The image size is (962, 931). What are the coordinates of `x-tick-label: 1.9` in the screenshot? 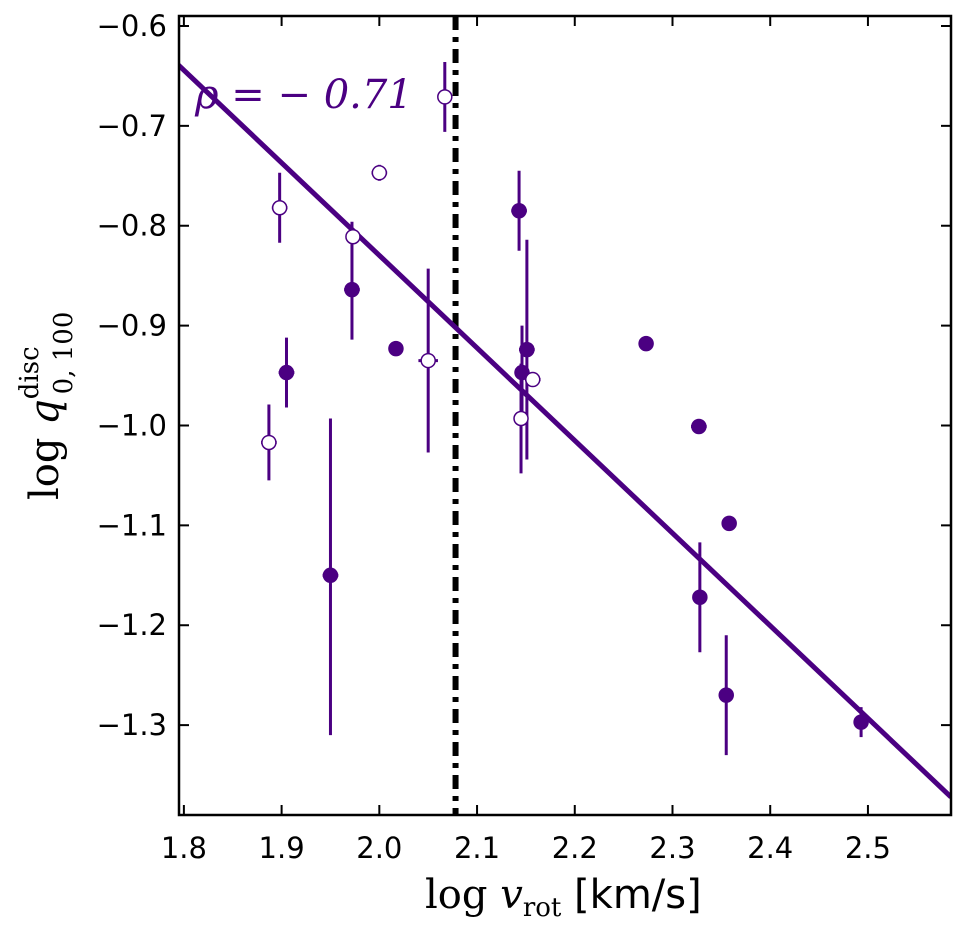 It's located at (282, 848).